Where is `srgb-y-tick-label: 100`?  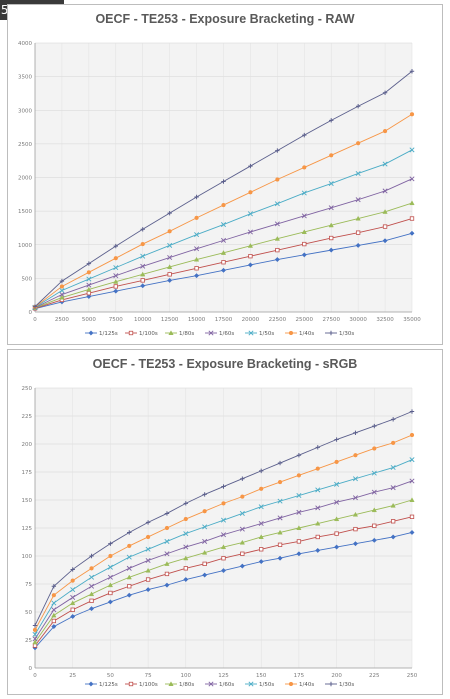
srgb-y-tick-label: 100 is located at coordinates (27, 557).